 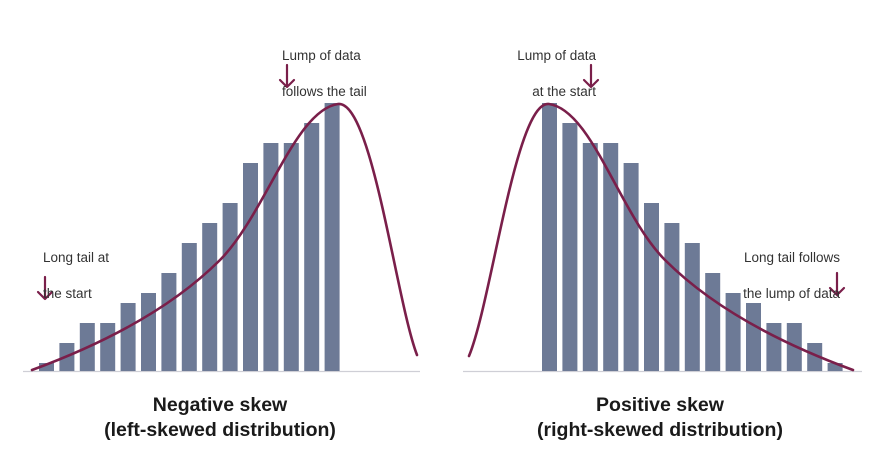 I want to click on caption-negative-skew: Negative skew (left-skewed distribution), so click(x=220, y=418).